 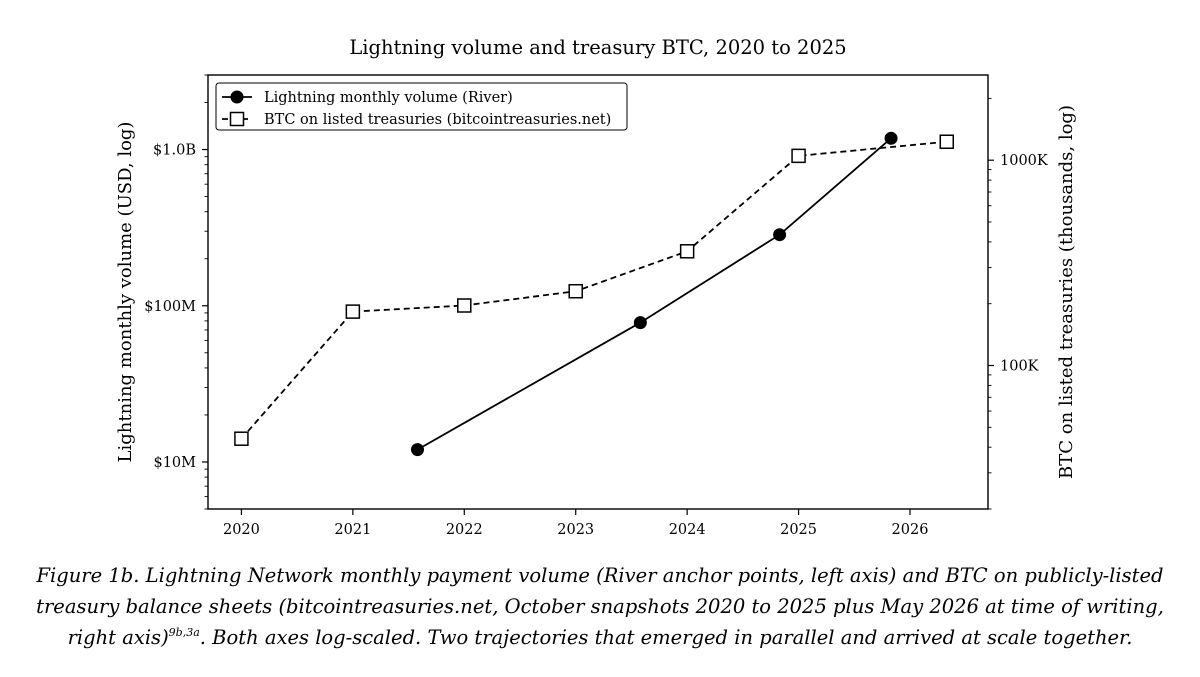 I want to click on y2-tick-label: 100K, so click(x=1020, y=366).